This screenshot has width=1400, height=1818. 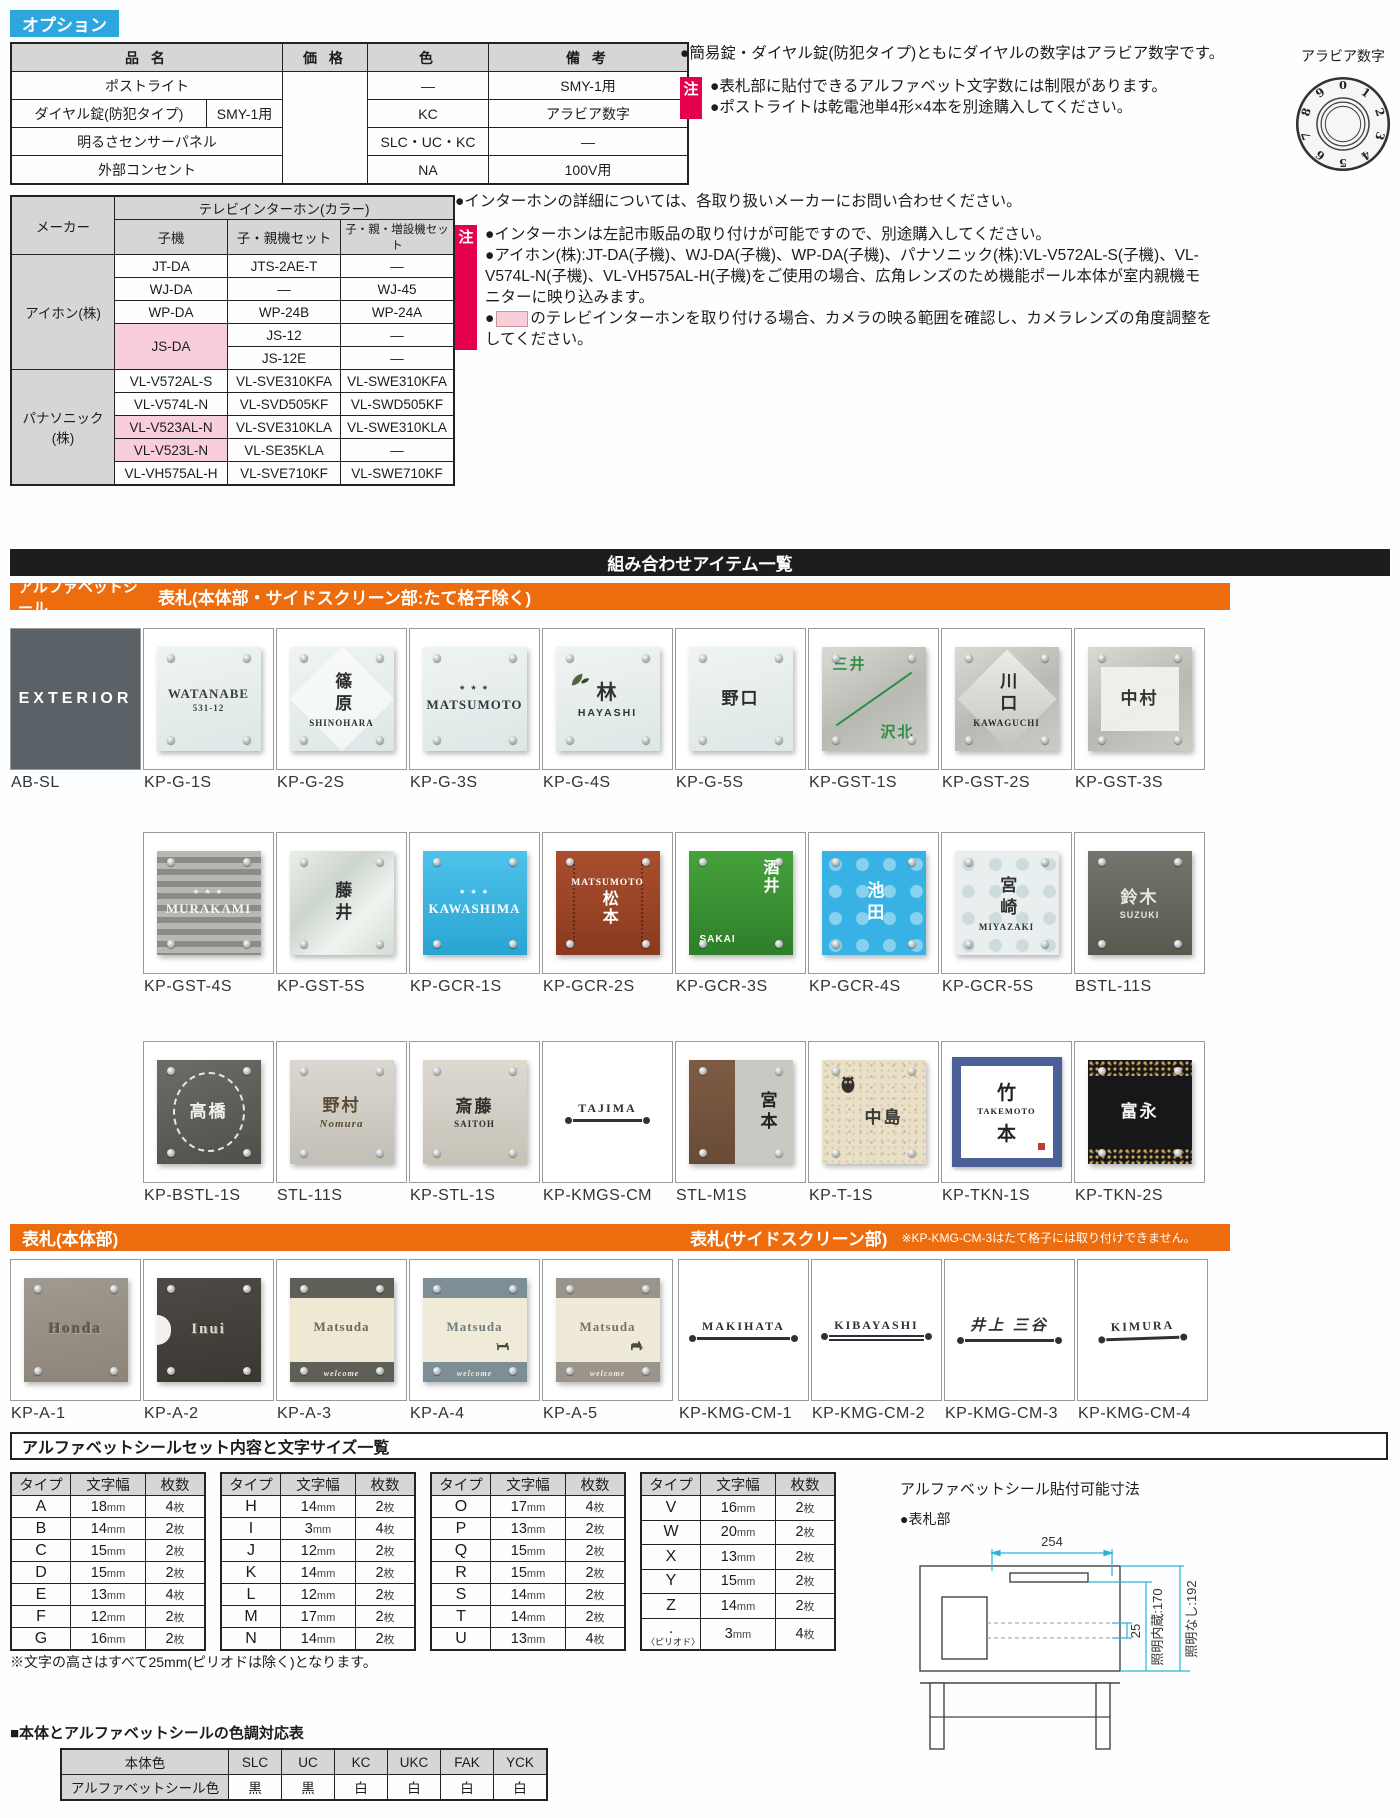 What do you see at coordinates (1139, 898) in the screenshot?
I see `plate-name: 鈴木` at bounding box center [1139, 898].